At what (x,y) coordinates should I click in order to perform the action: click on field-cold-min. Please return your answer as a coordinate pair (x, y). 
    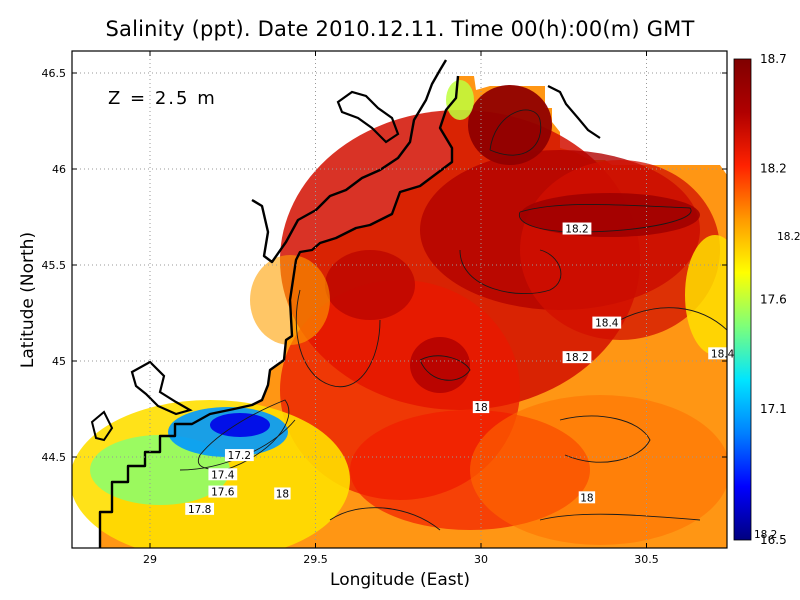
    Looking at the image, I should click on (240, 425).